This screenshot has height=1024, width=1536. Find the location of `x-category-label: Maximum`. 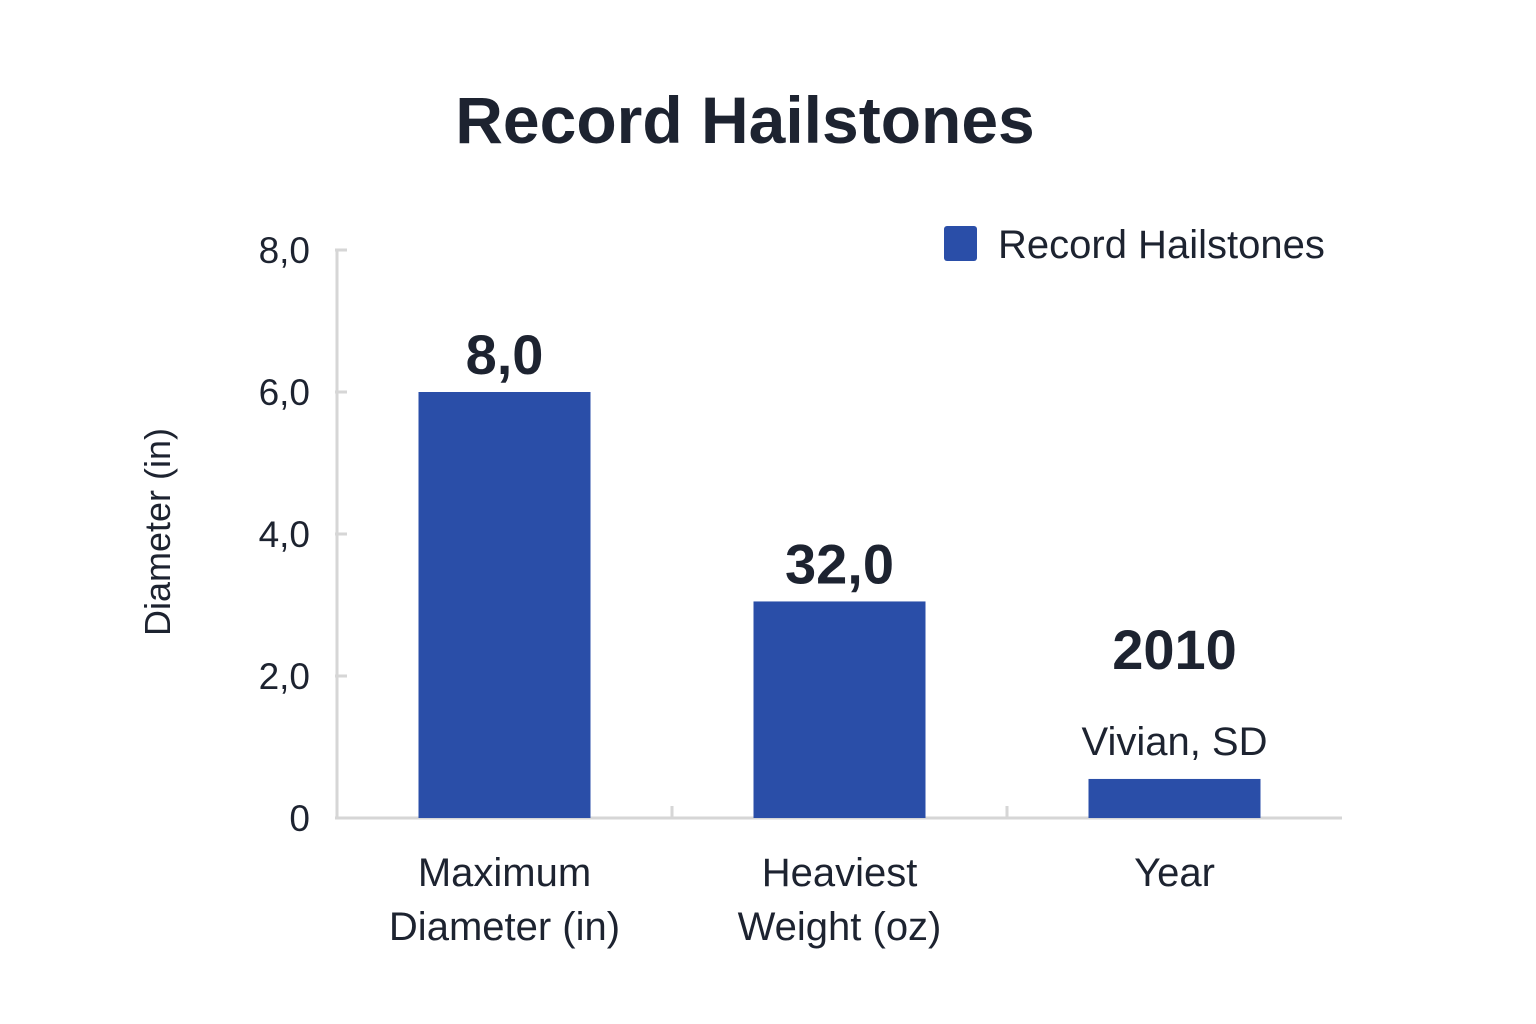

x-category-label: Maximum is located at coordinates (504, 873).